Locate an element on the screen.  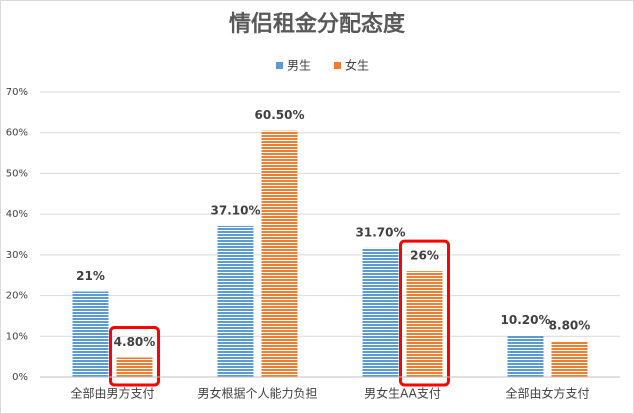
value-label: 37.10% is located at coordinates (236, 210).